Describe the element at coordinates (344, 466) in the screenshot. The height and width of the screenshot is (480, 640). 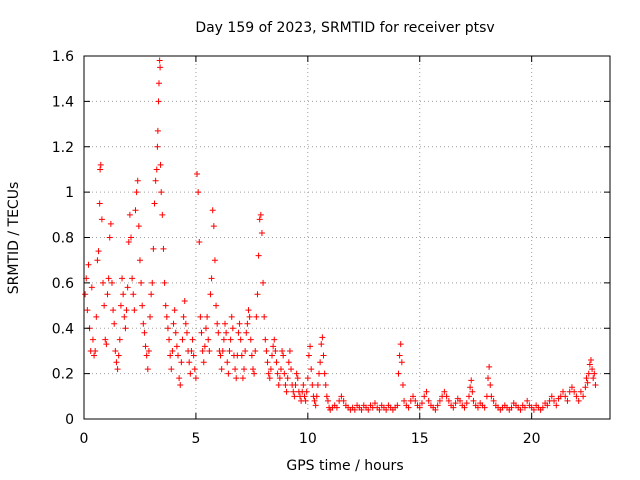
I see `x-axis-title: GPS time / hours` at that location.